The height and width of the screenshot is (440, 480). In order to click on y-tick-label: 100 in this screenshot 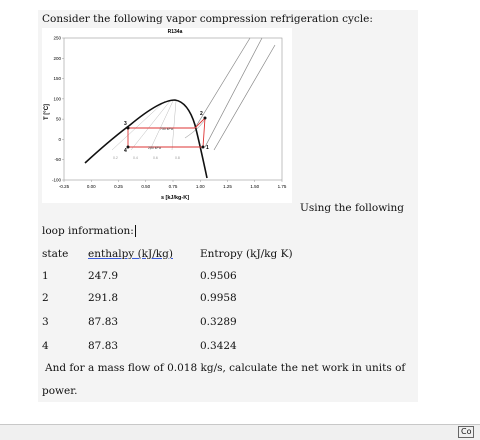, I will do `click(57, 98)`.